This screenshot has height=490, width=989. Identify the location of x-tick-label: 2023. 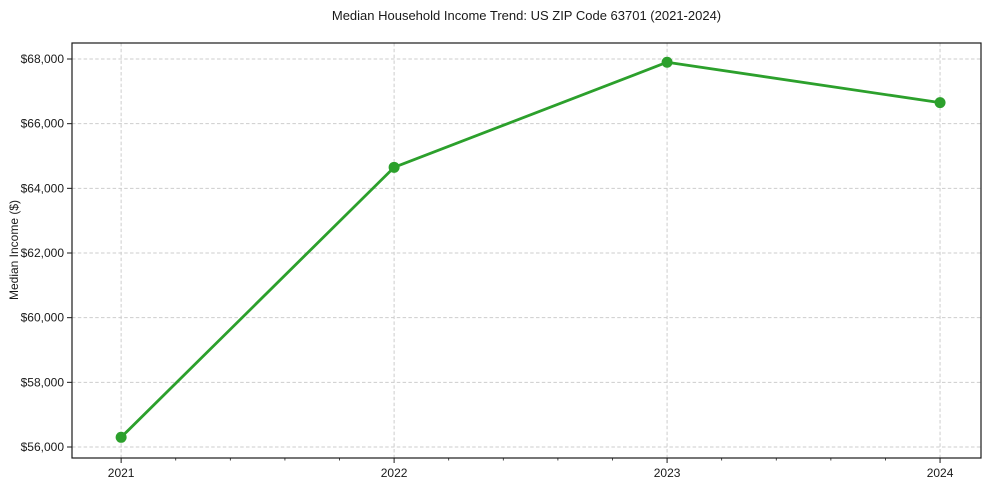
(667, 473).